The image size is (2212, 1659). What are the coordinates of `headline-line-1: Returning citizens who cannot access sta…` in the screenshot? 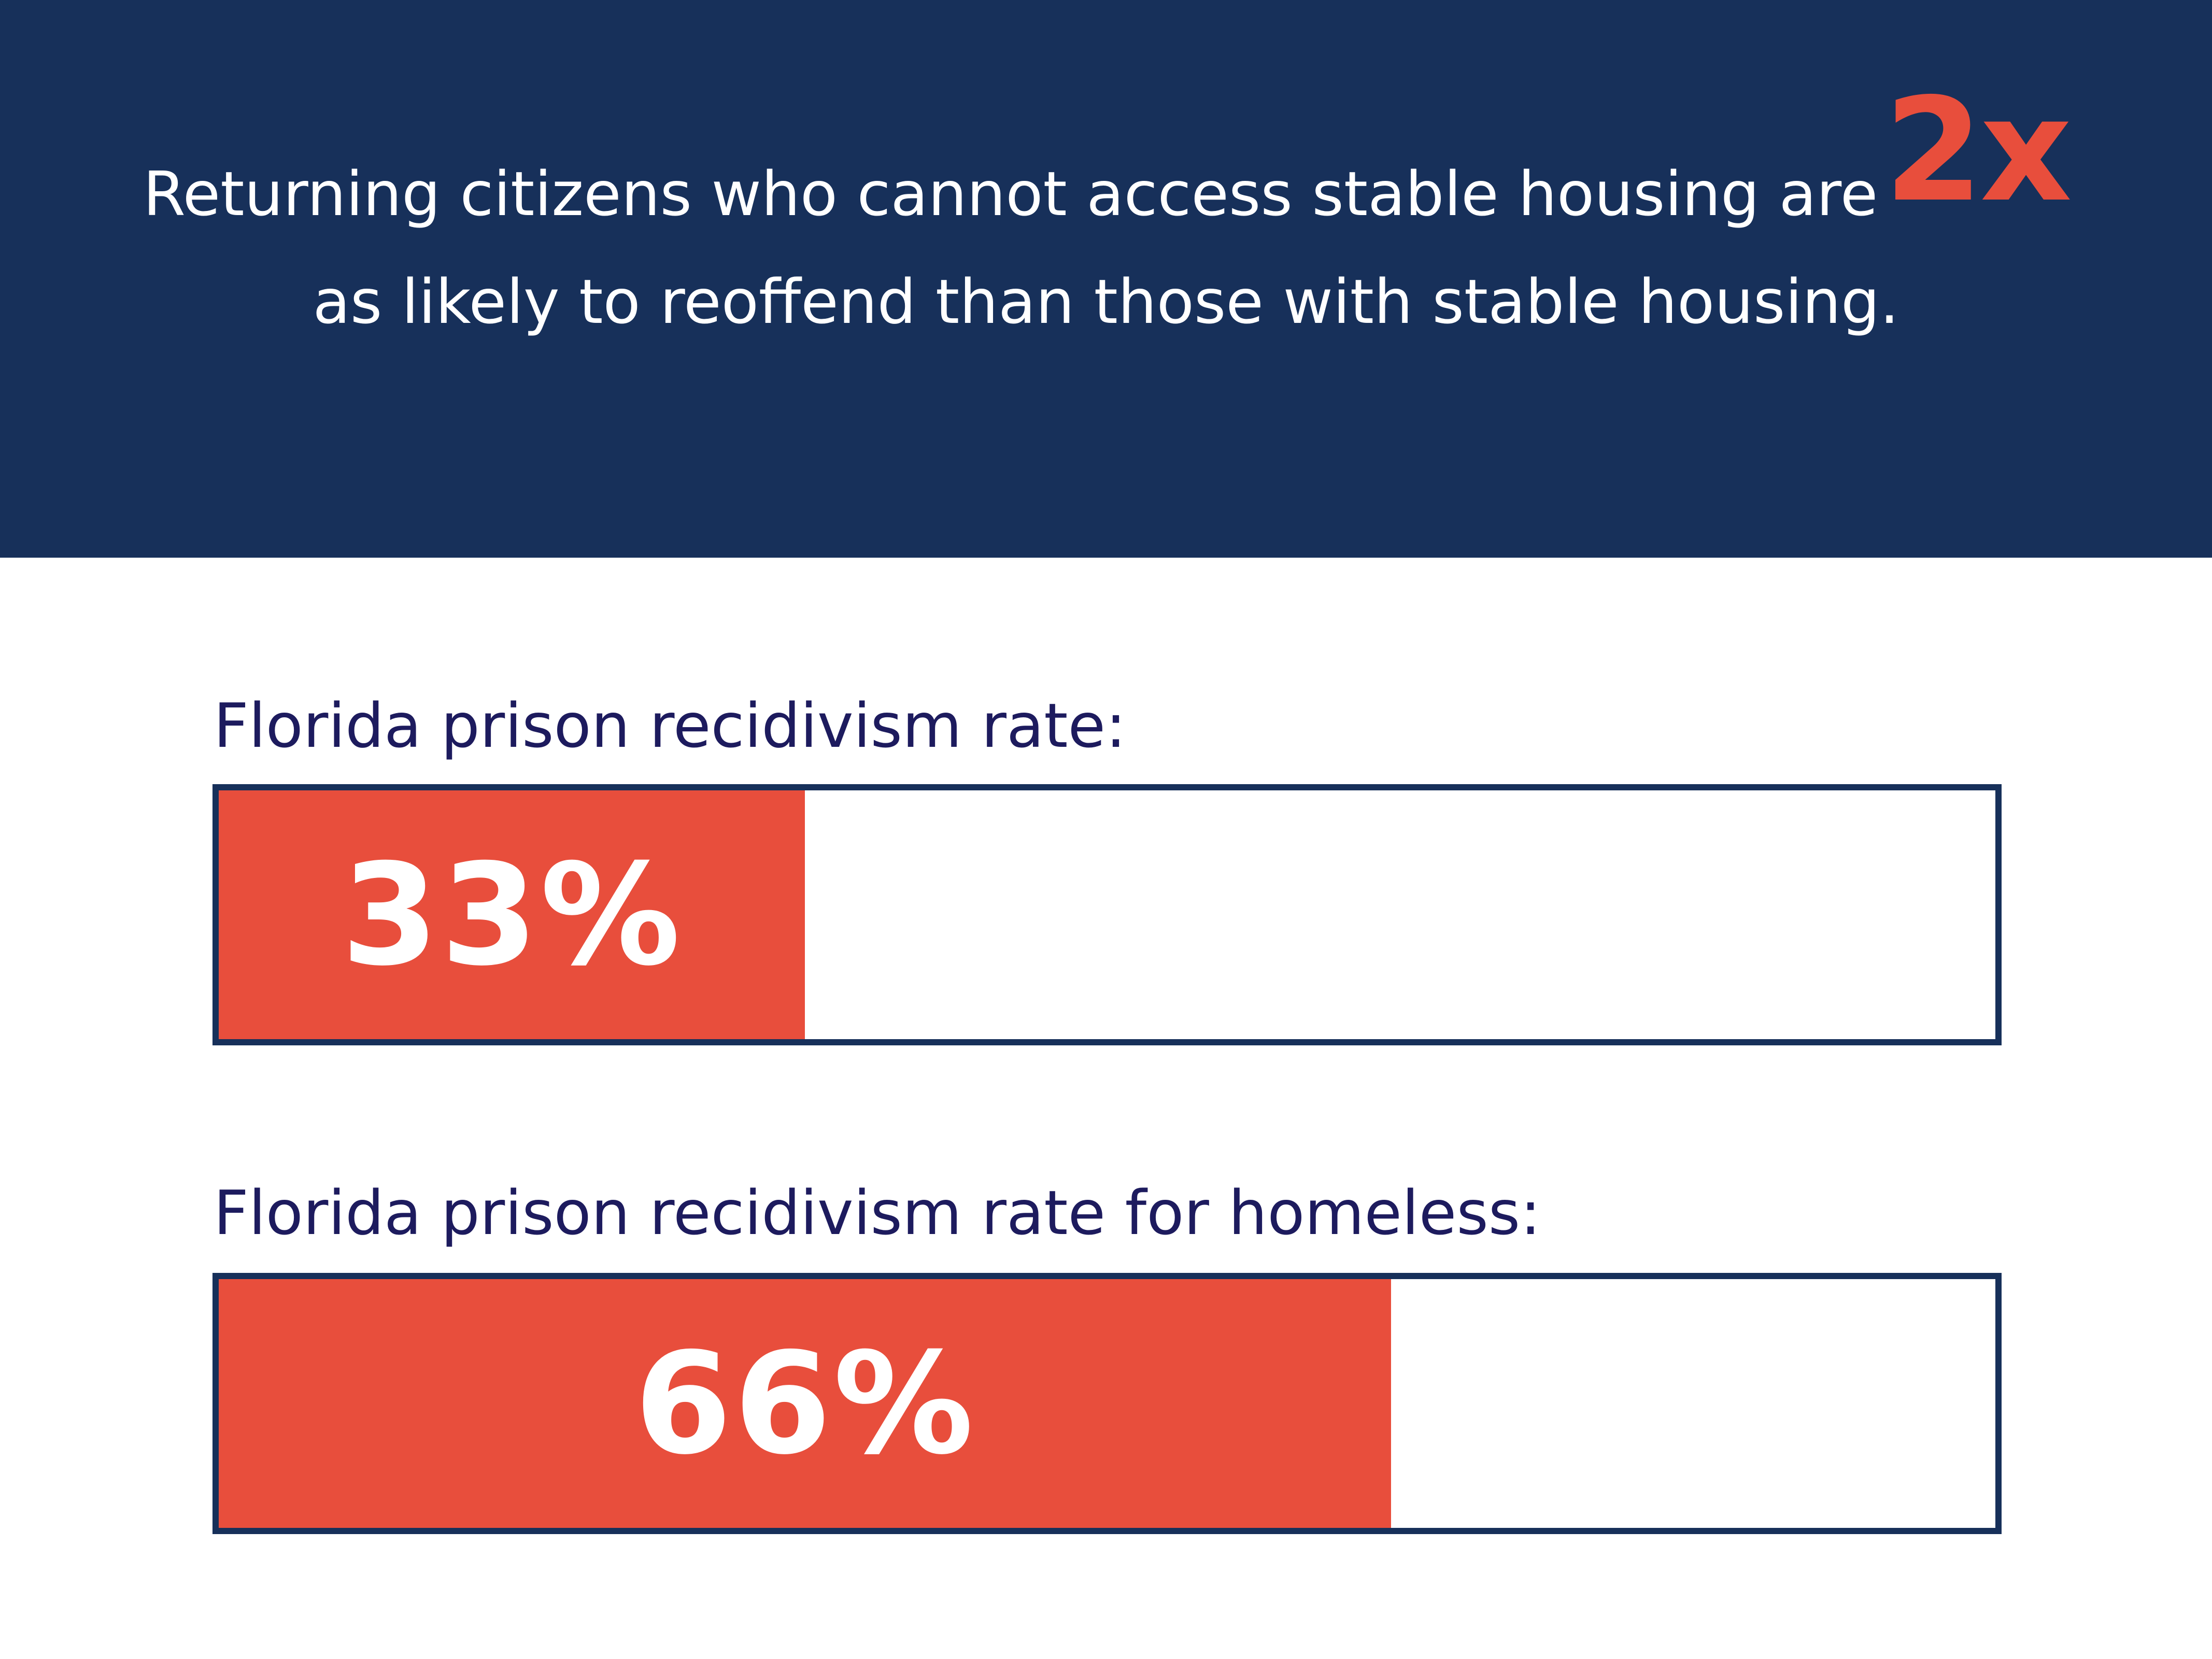 It's located at (1106, 163).